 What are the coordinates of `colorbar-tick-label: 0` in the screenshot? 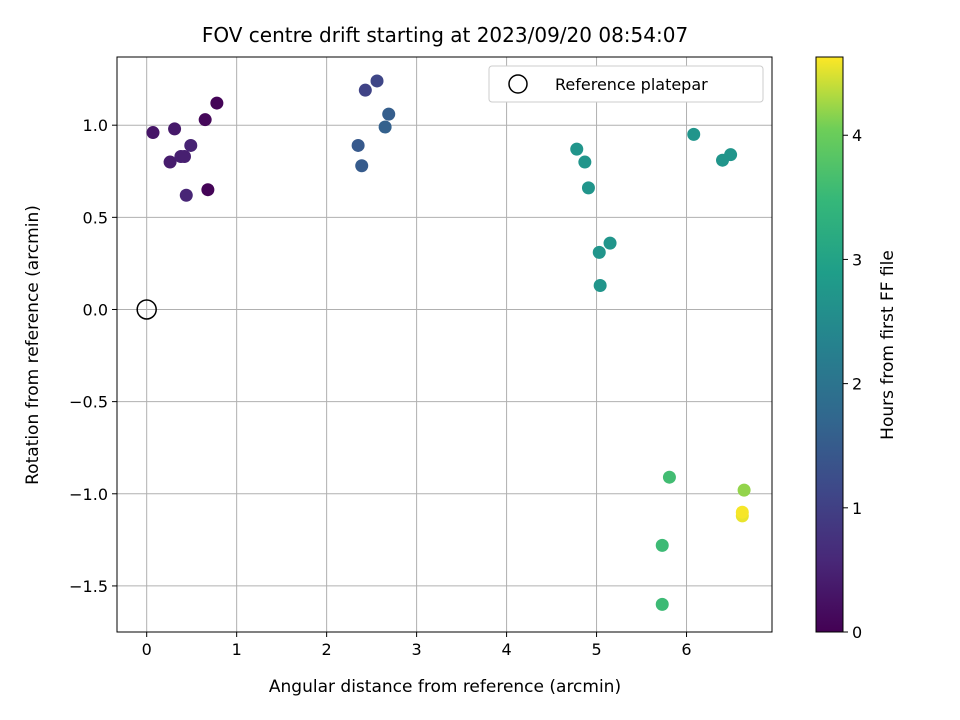 It's located at (857, 632).